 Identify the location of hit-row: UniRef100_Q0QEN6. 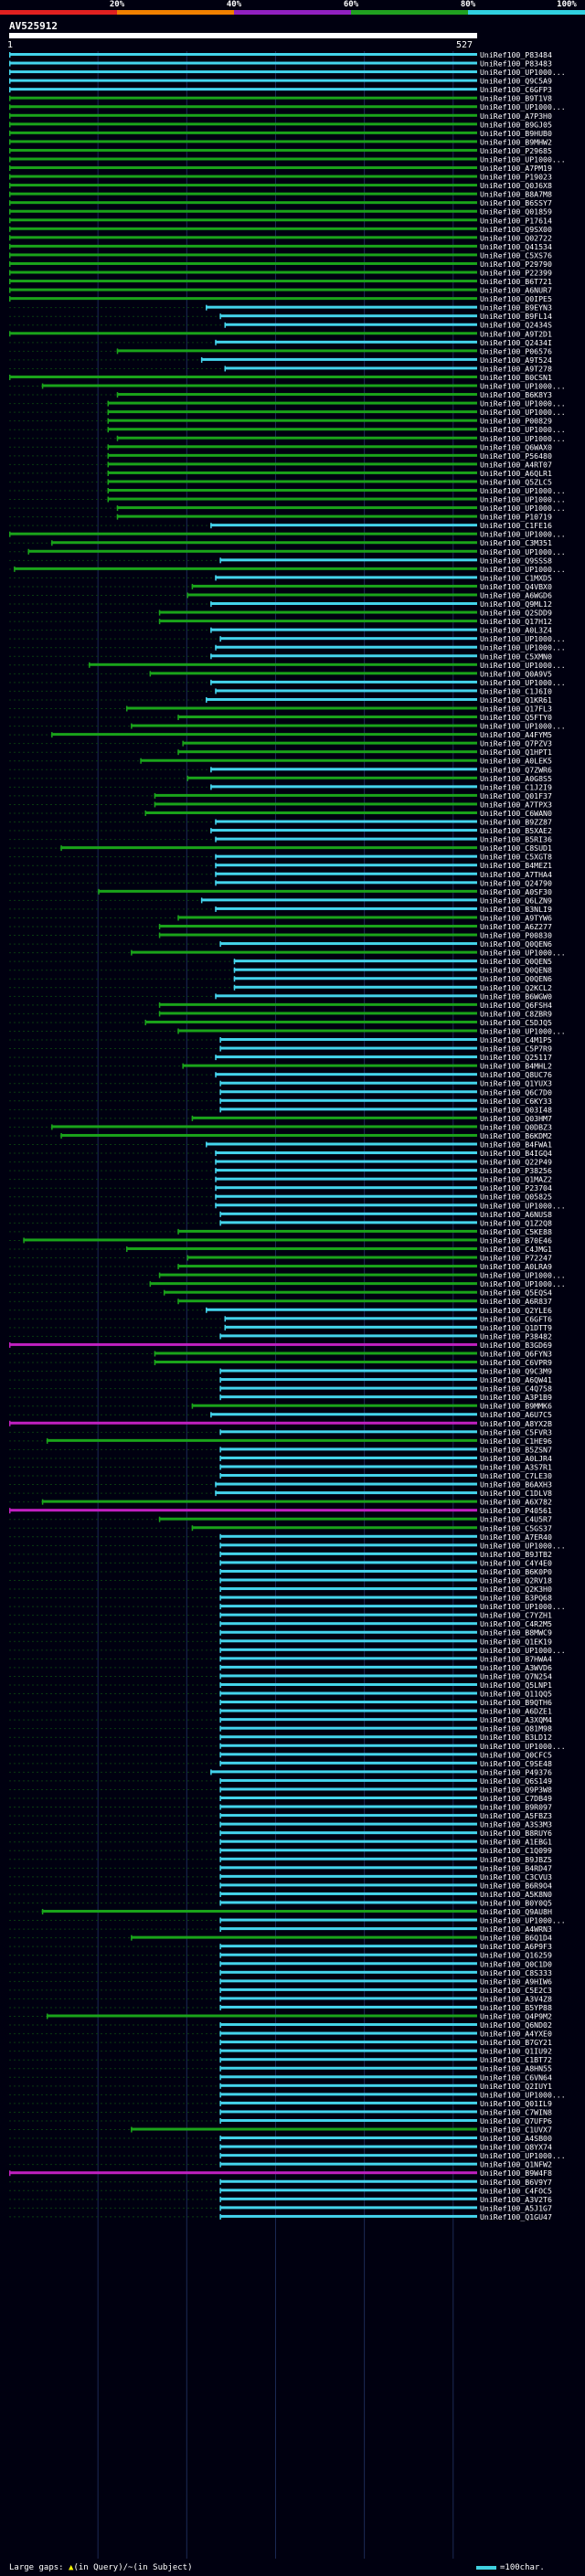
(281, 944).